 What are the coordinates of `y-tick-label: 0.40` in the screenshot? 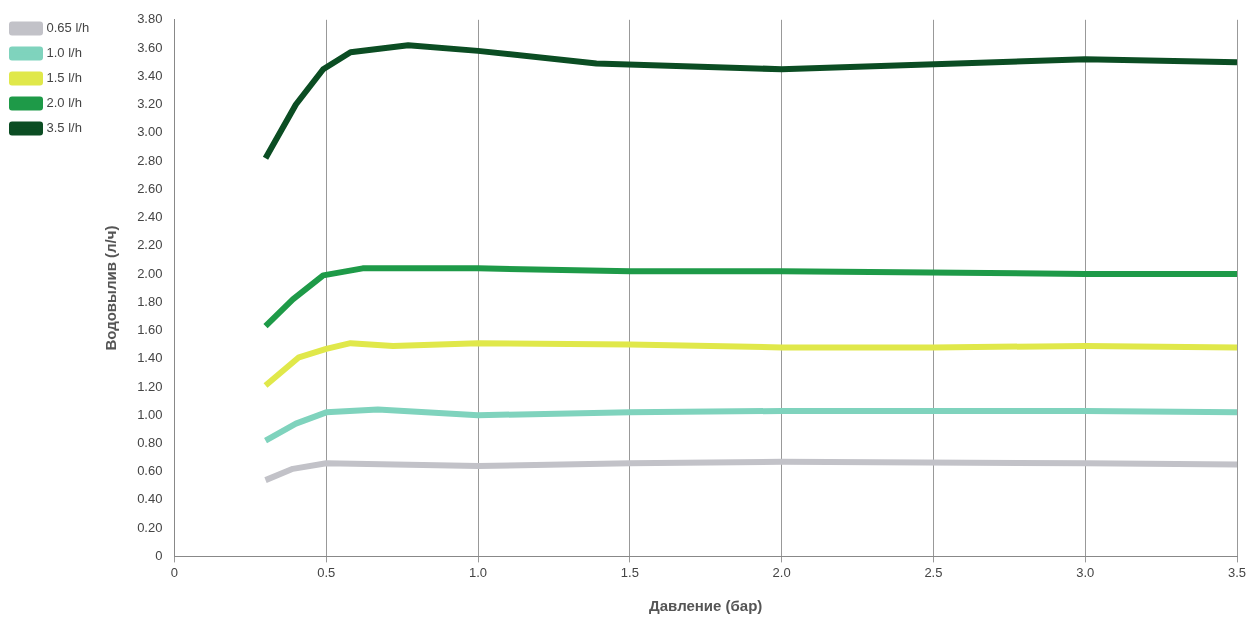 It's located at (150, 499).